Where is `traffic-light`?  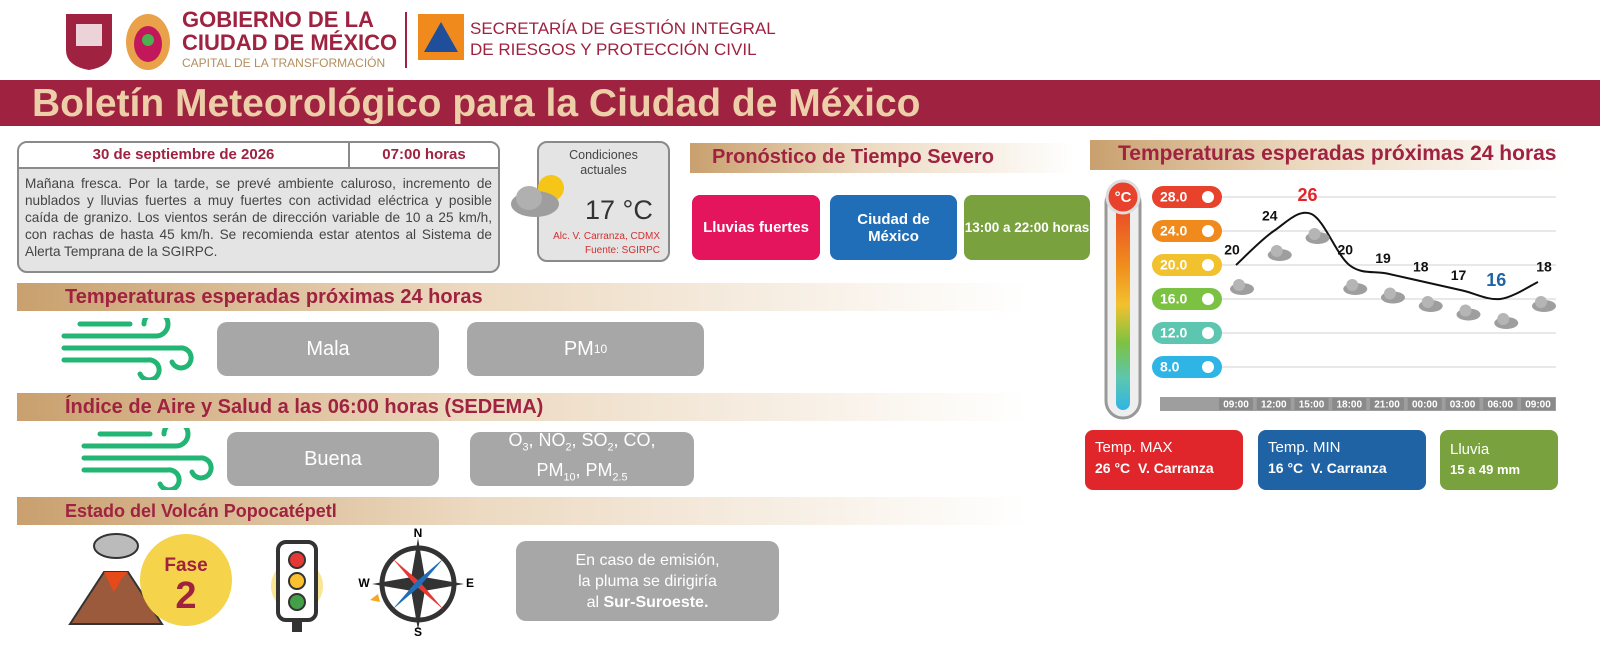 traffic-light is located at coordinates (297, 586).